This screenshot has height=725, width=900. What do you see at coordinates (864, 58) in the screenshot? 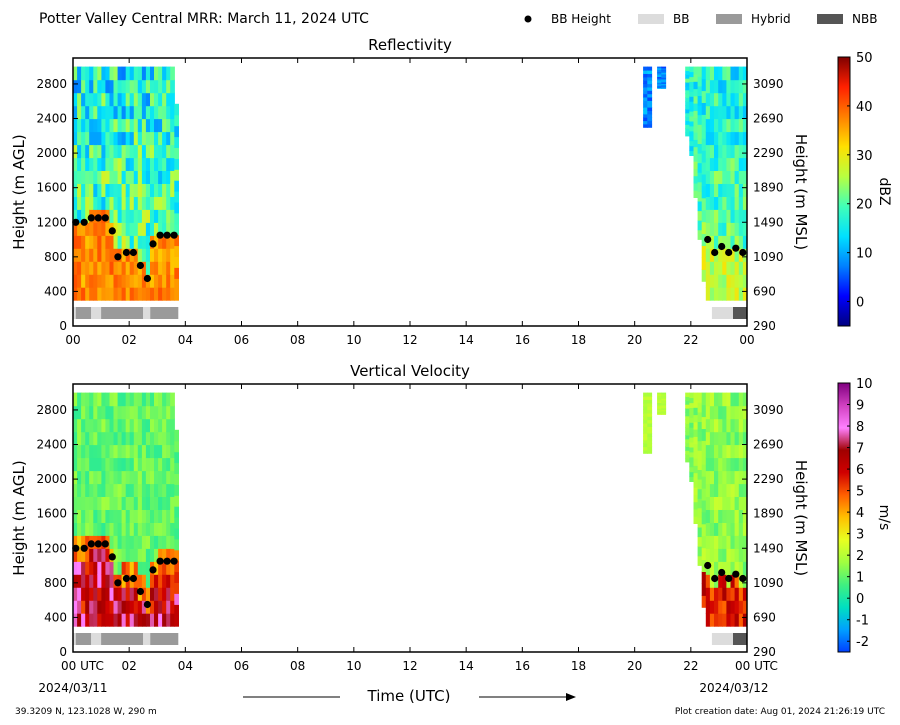
I see `colorbar-tick-label: 50` at bounding box center [864, 58].